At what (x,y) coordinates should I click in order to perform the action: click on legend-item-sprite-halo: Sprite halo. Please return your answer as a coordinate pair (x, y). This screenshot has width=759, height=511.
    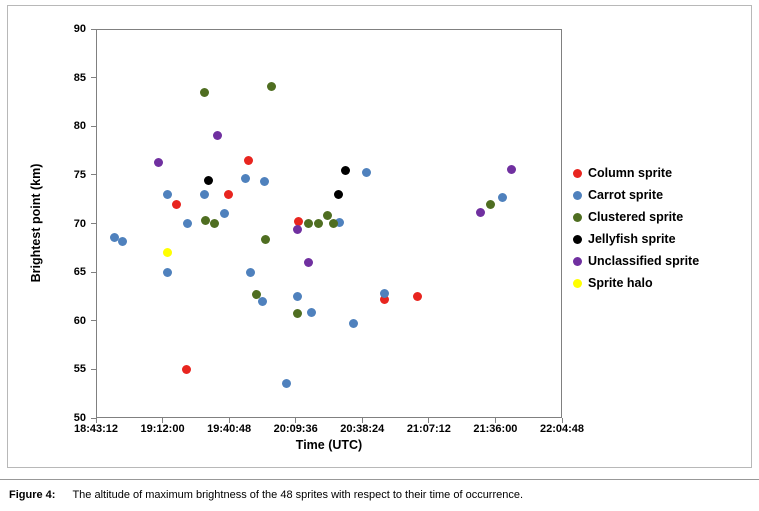
    Looking at the image, I should click on (613, 283).